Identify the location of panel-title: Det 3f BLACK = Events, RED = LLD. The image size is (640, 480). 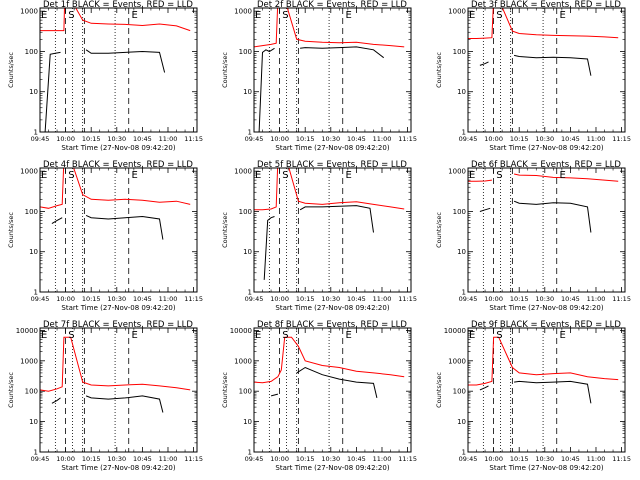
(546, 5).